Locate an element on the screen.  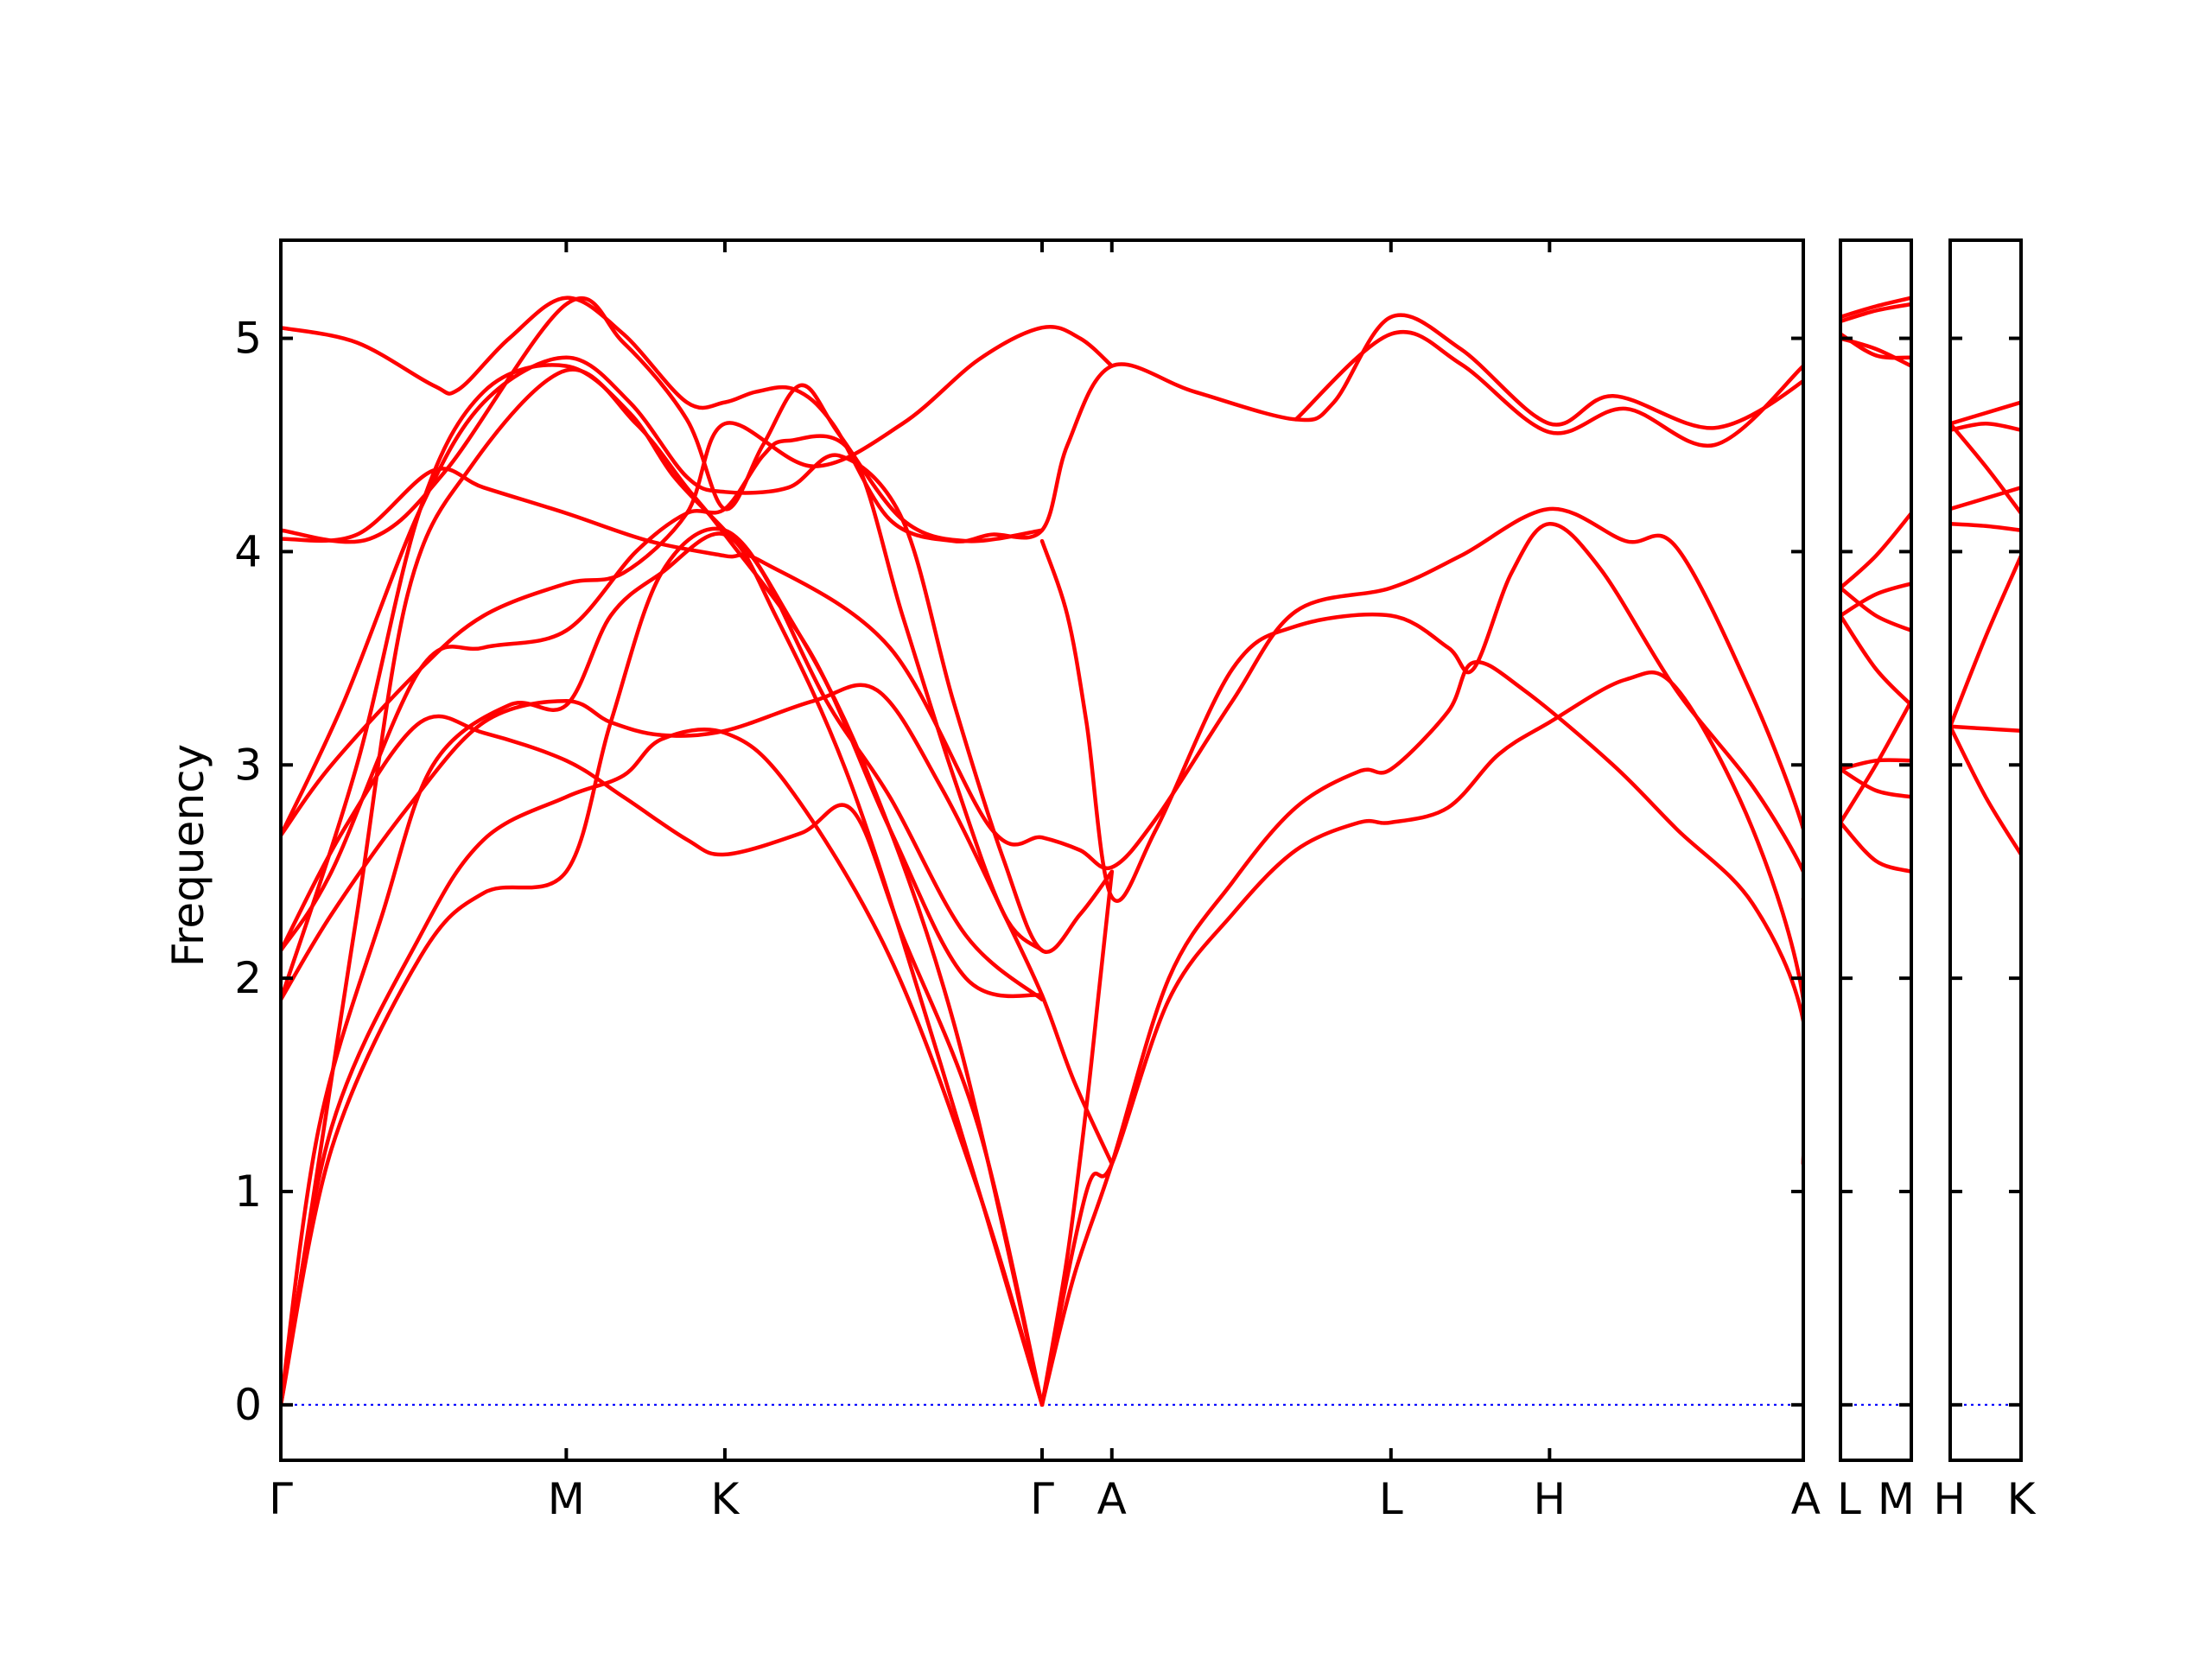
y-tick-label: 1 is located at coordinates (248, 1191).